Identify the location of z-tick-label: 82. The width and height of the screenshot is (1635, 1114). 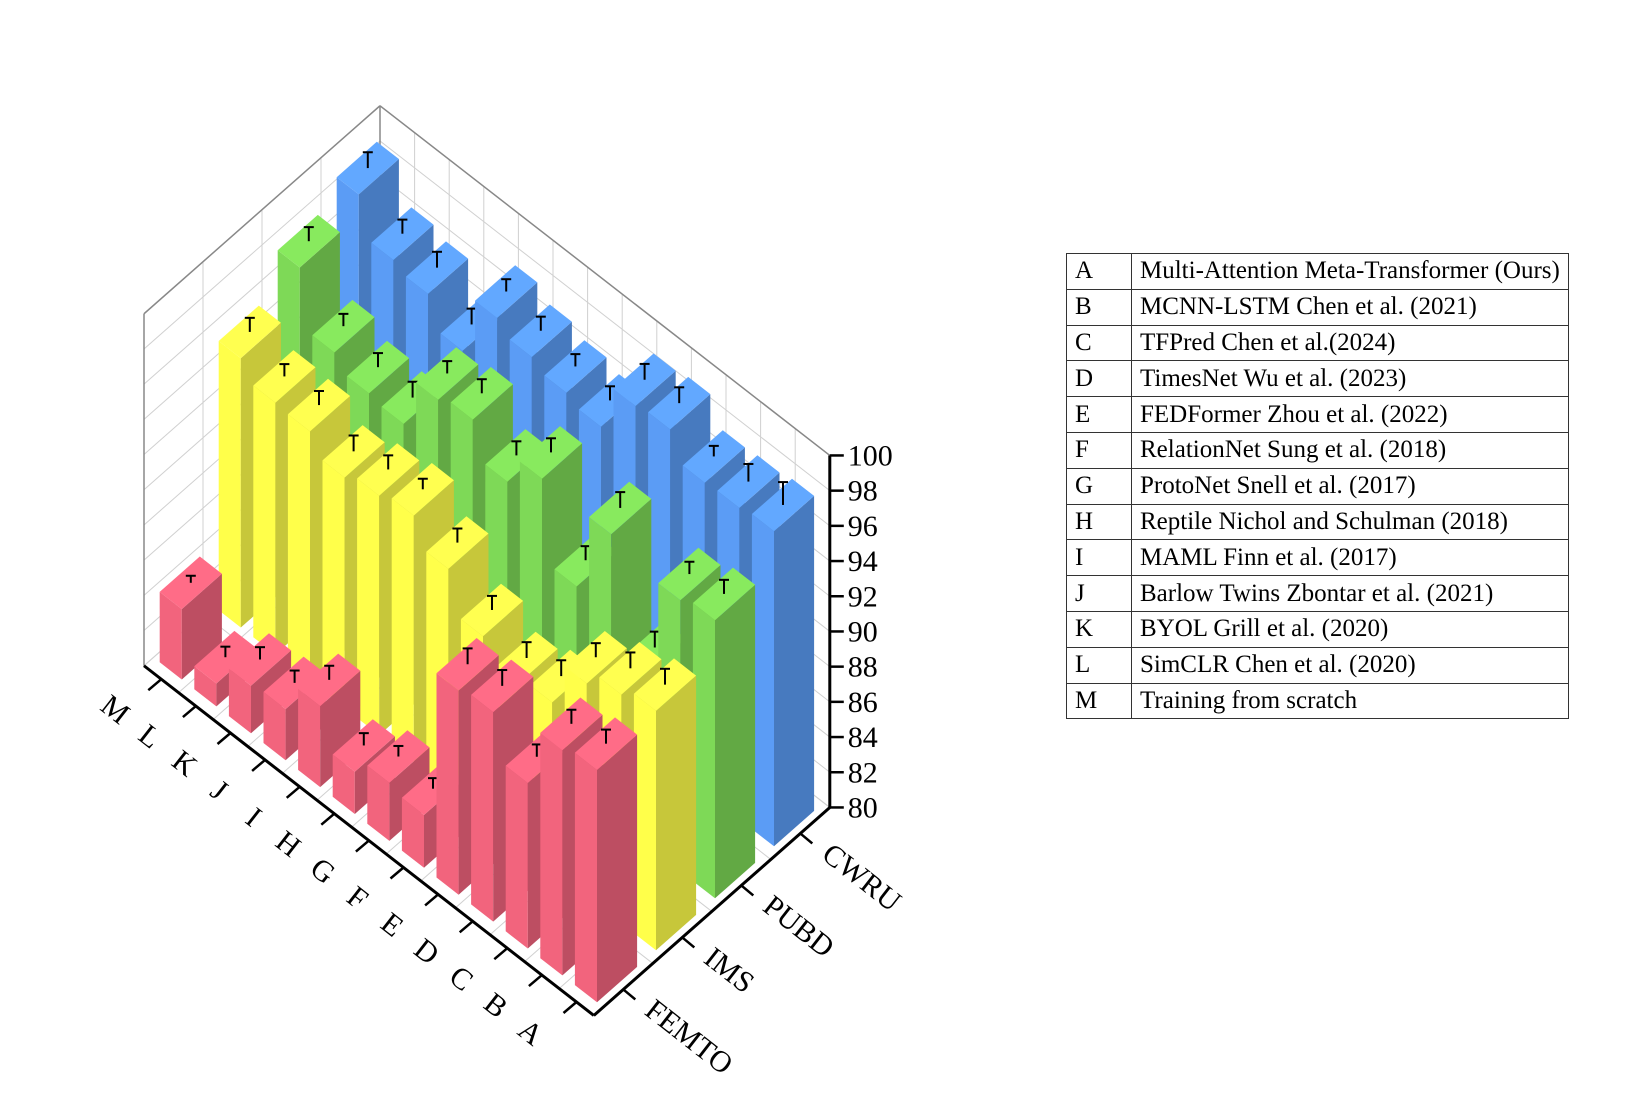
(863, 772).